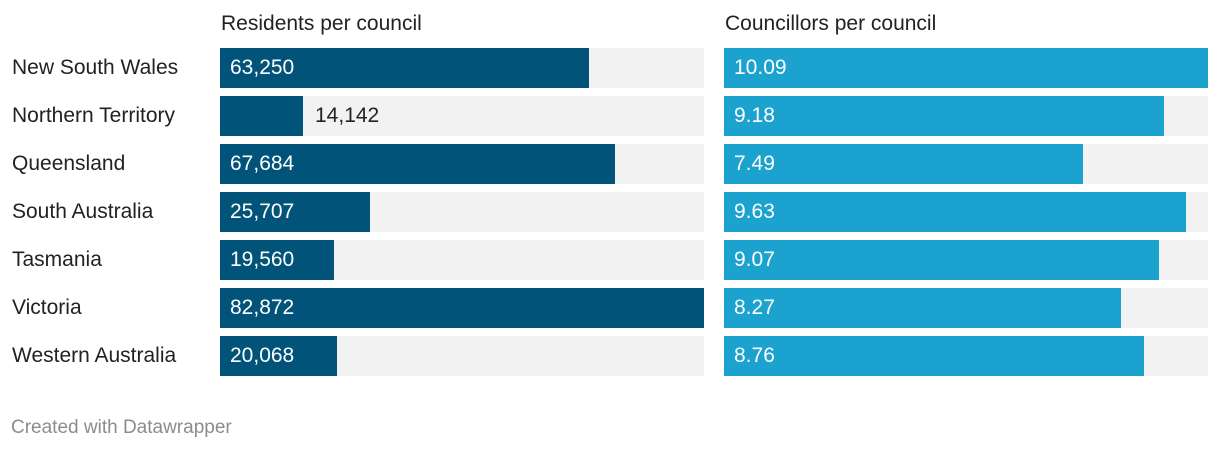 Image resolution: width=1220 pixels, height=452 pixels. I want to click on bar-value-label: 9.63, so click(754, 211).